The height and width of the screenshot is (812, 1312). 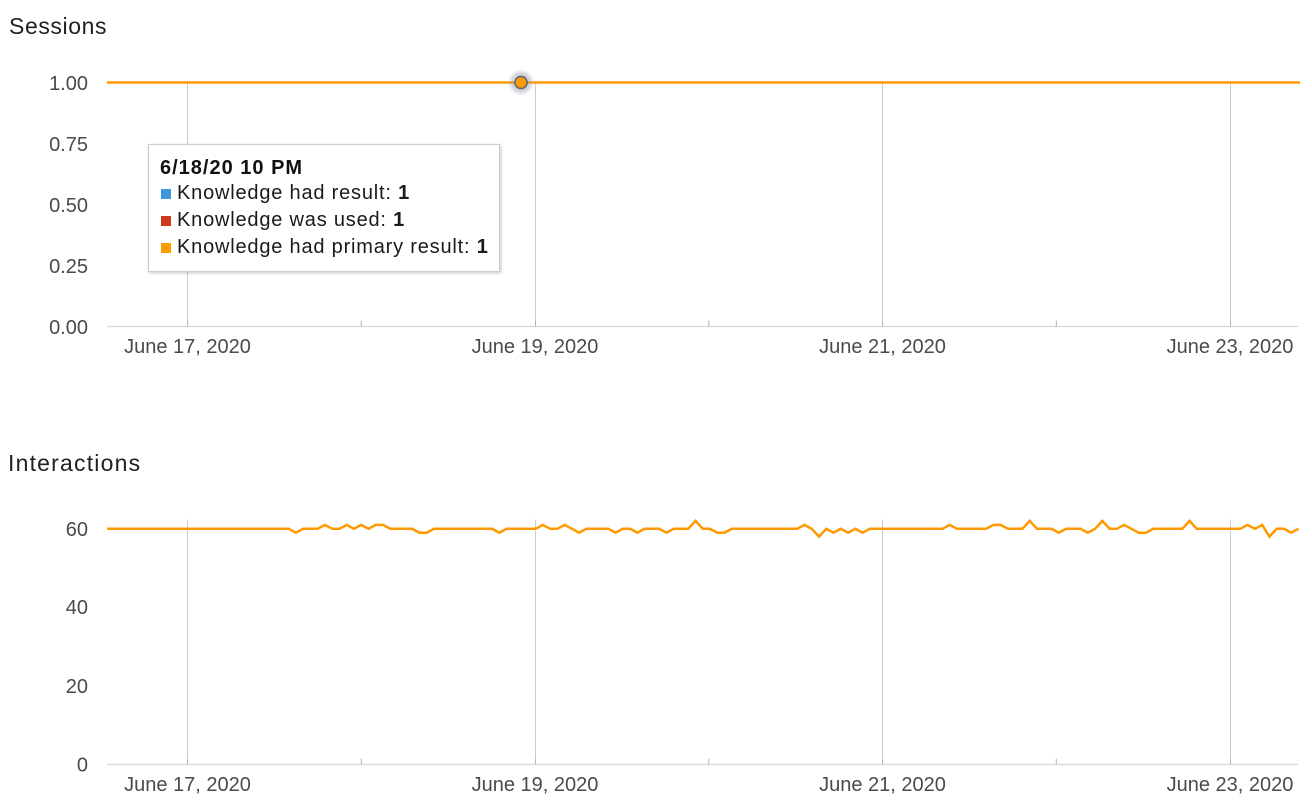 I want to click on svg-text: 0.25, so click(x=68, y=267).